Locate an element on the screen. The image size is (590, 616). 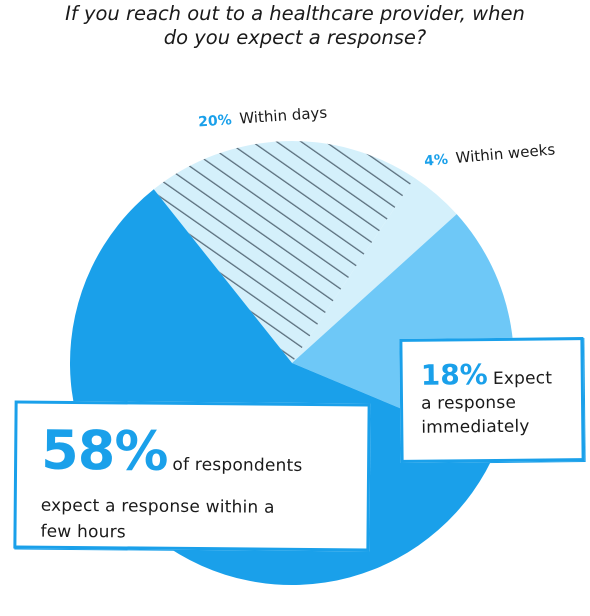
pie-slice-within-weeks is located at coordinates (374, 270).